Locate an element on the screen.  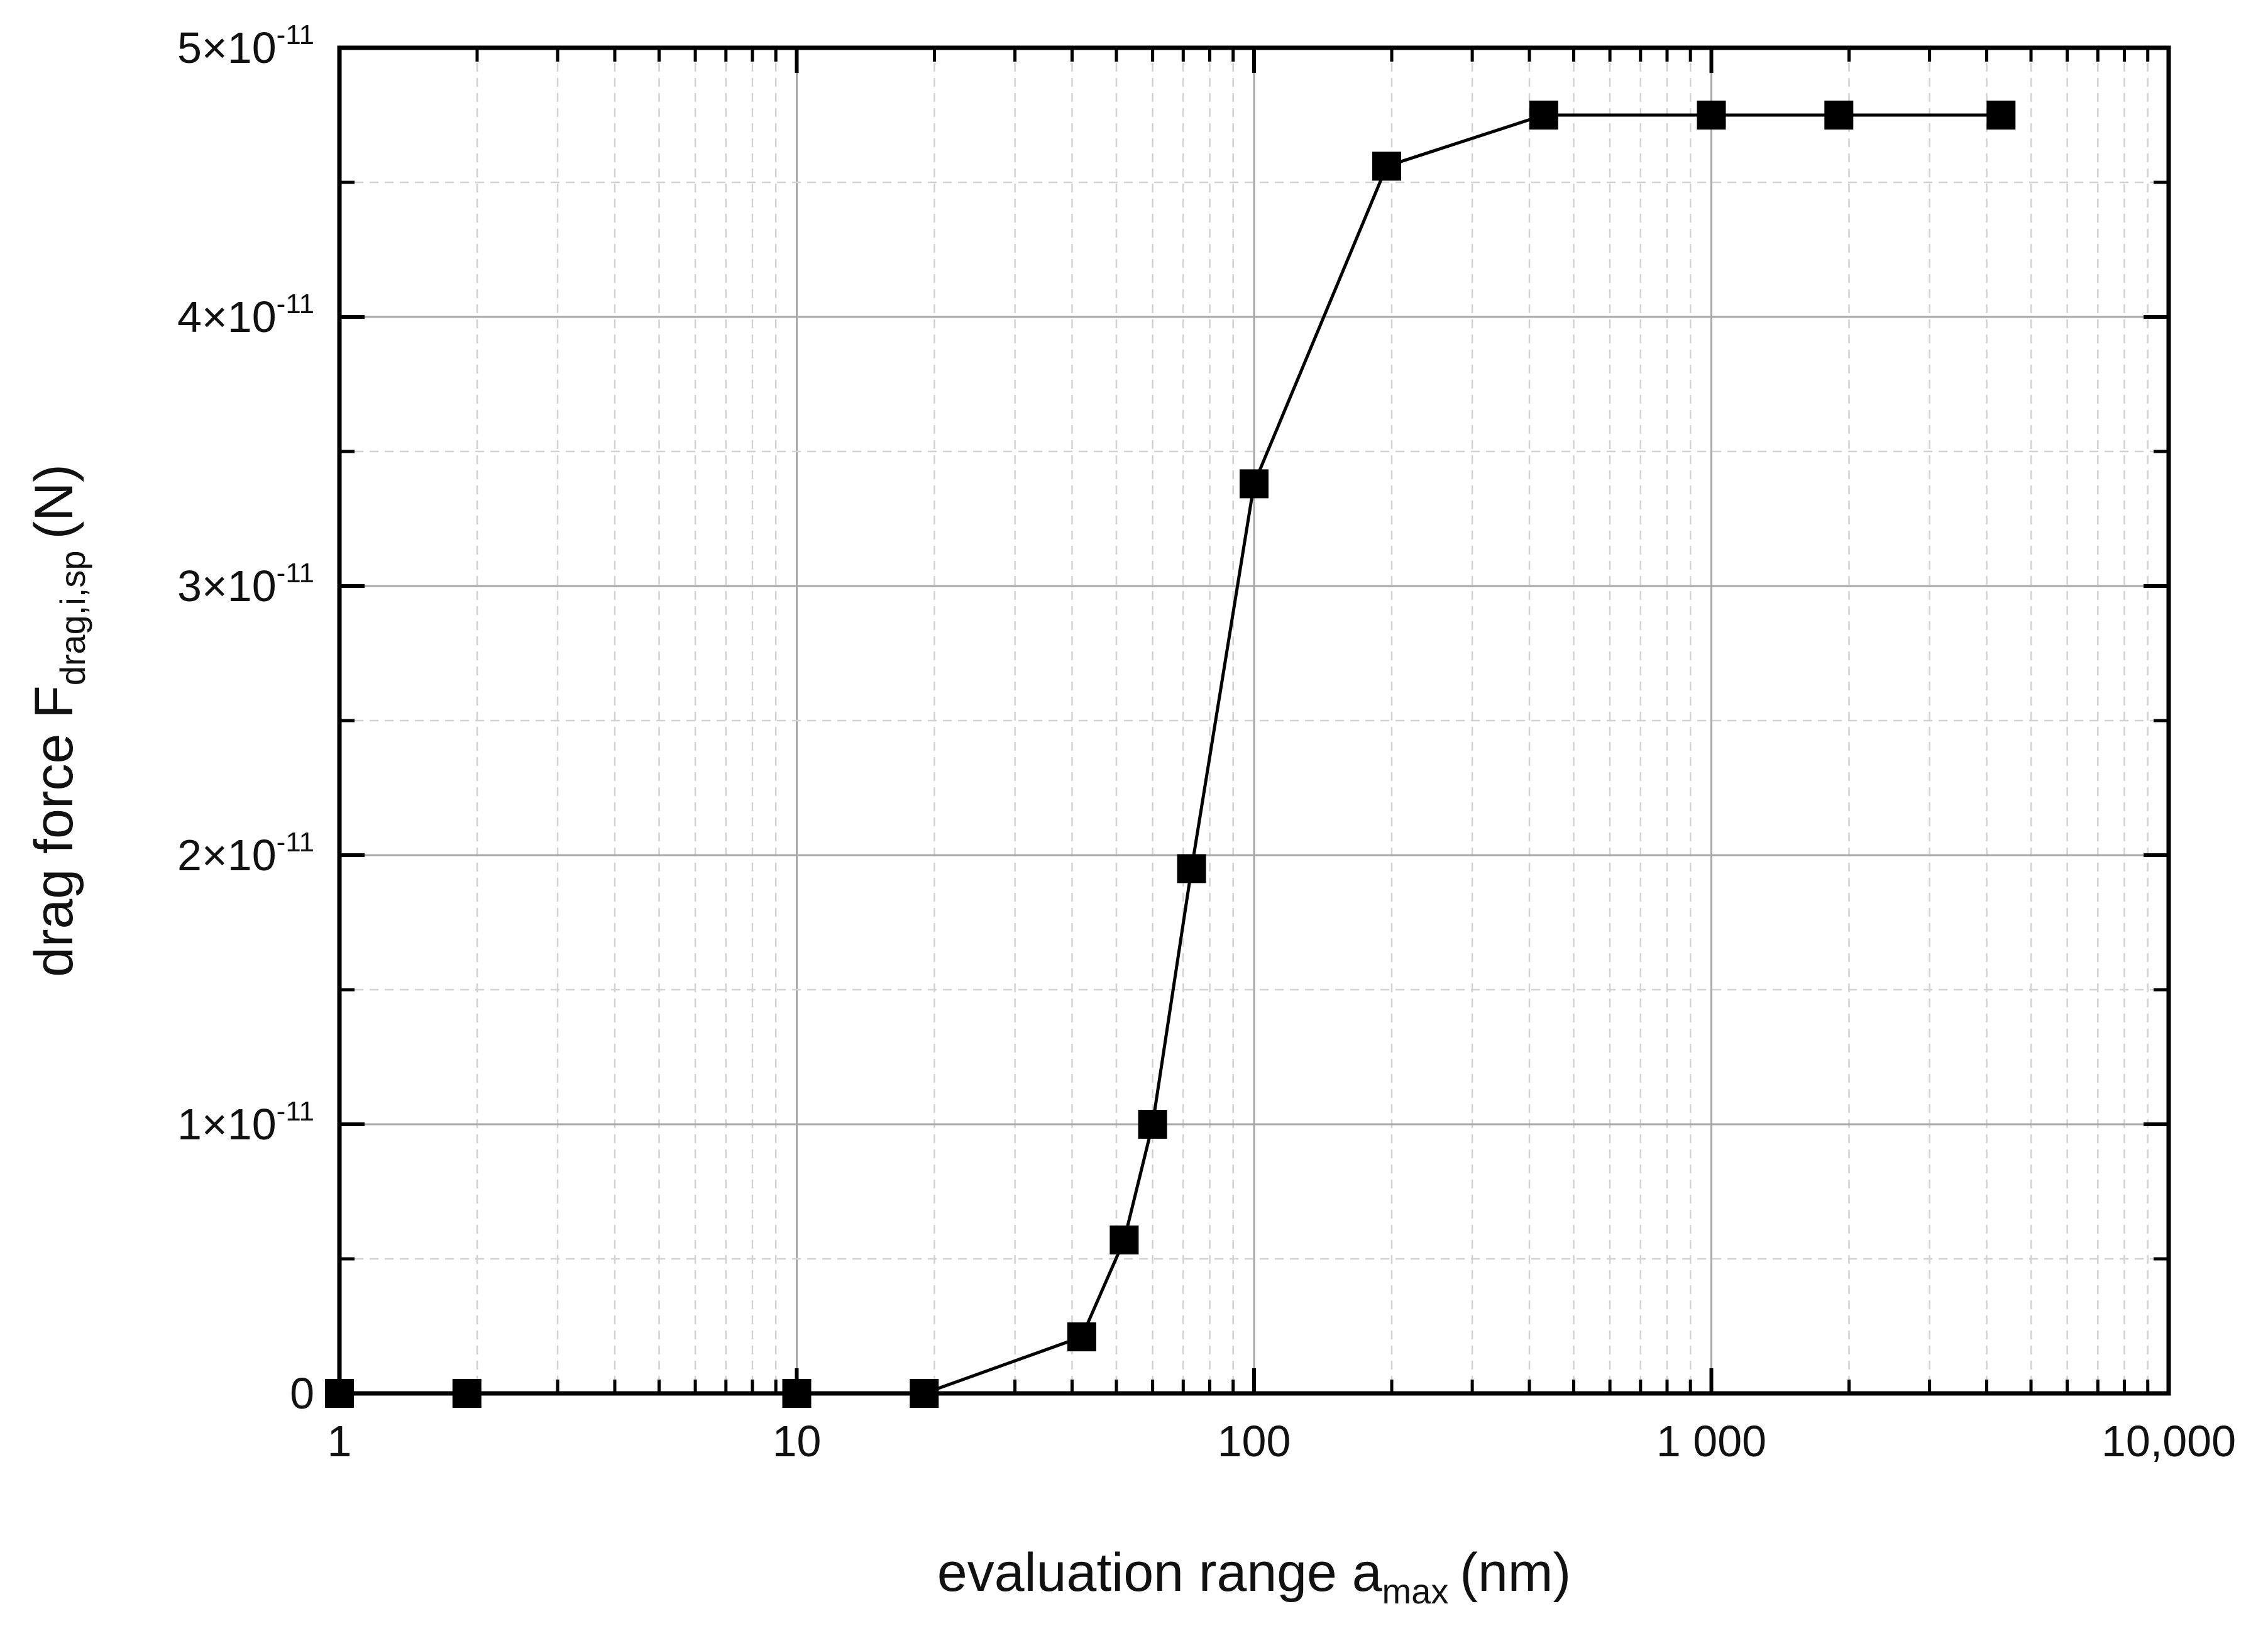
y-axis-title-sub: drag,i,sp is located at coordinates (73, 617).